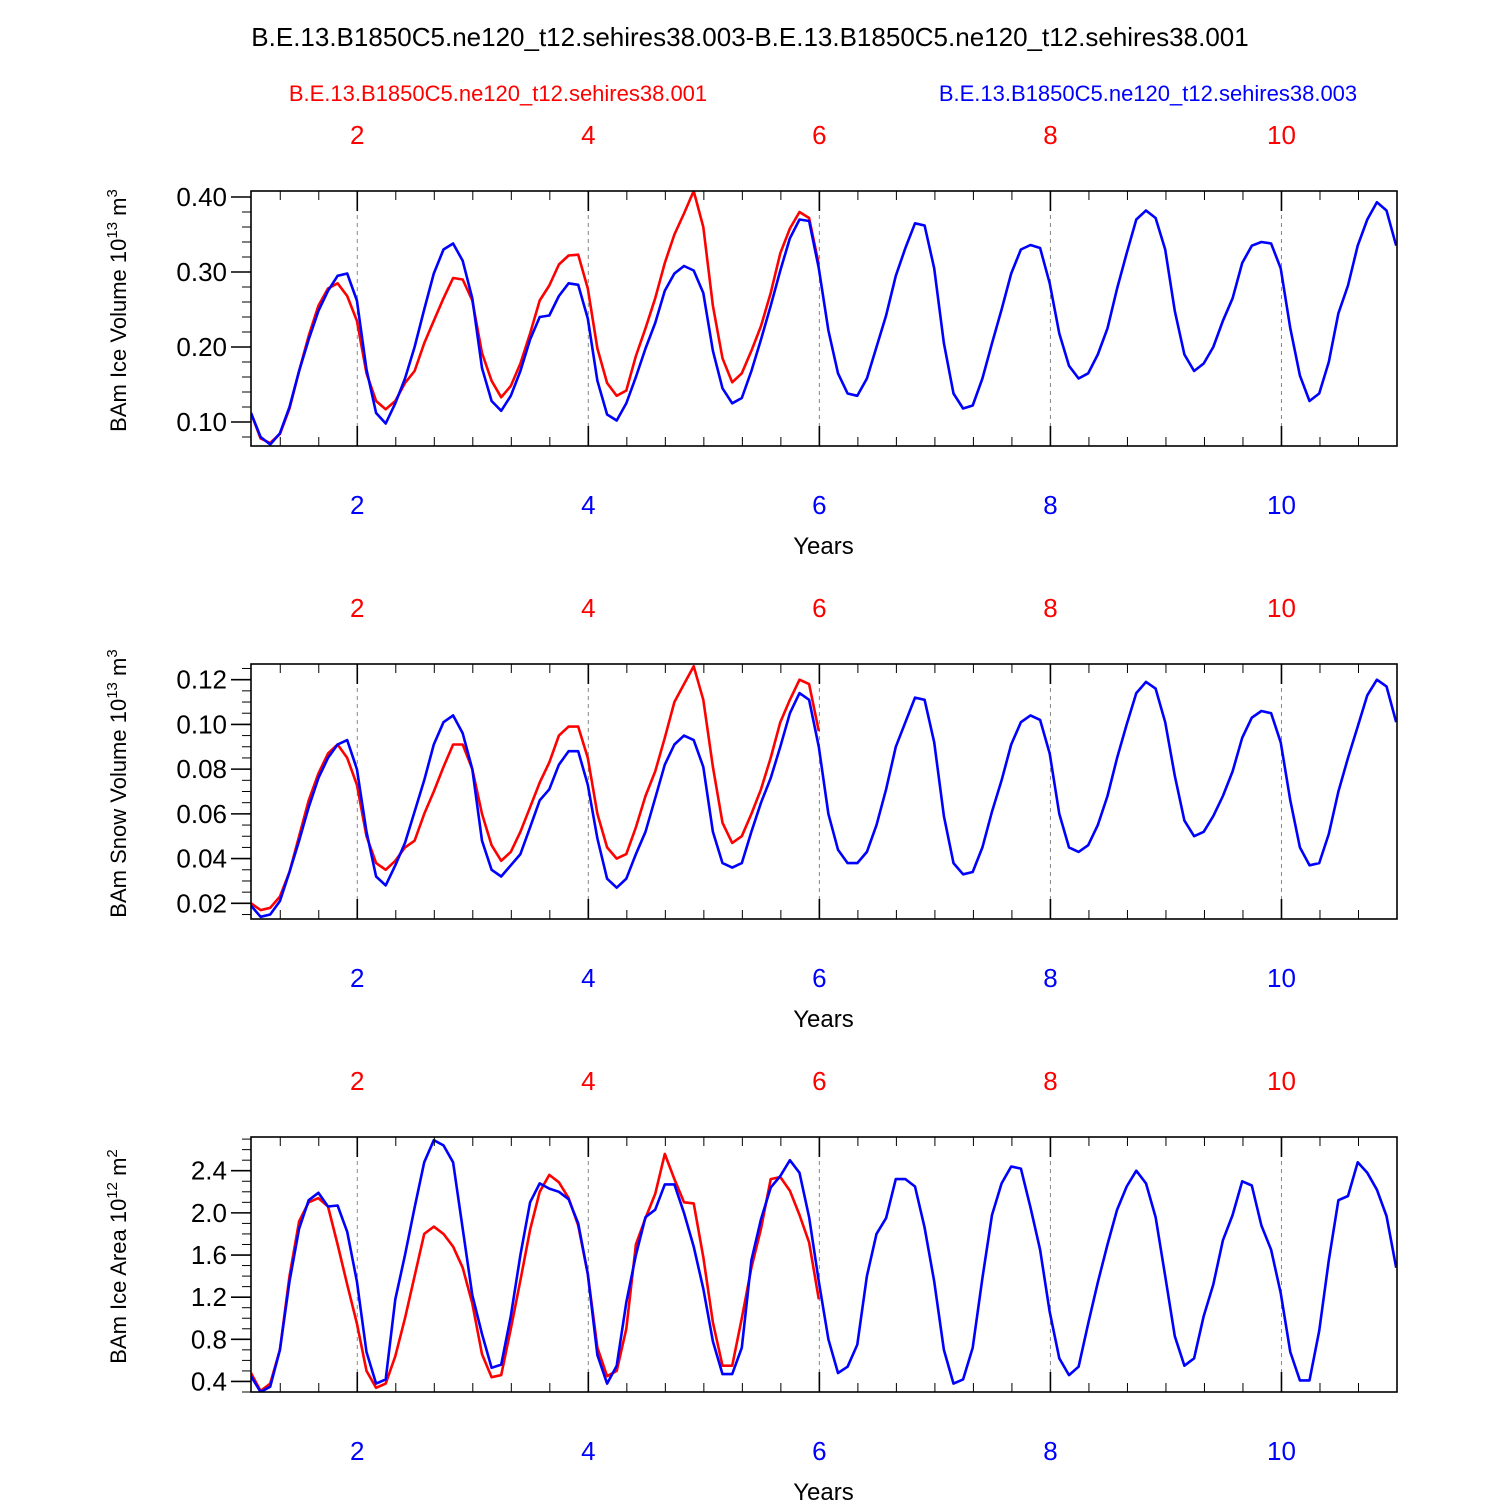 The image size is (1500, 1500). I want to click on y-tick-label: 0.40, so click(201, 197).